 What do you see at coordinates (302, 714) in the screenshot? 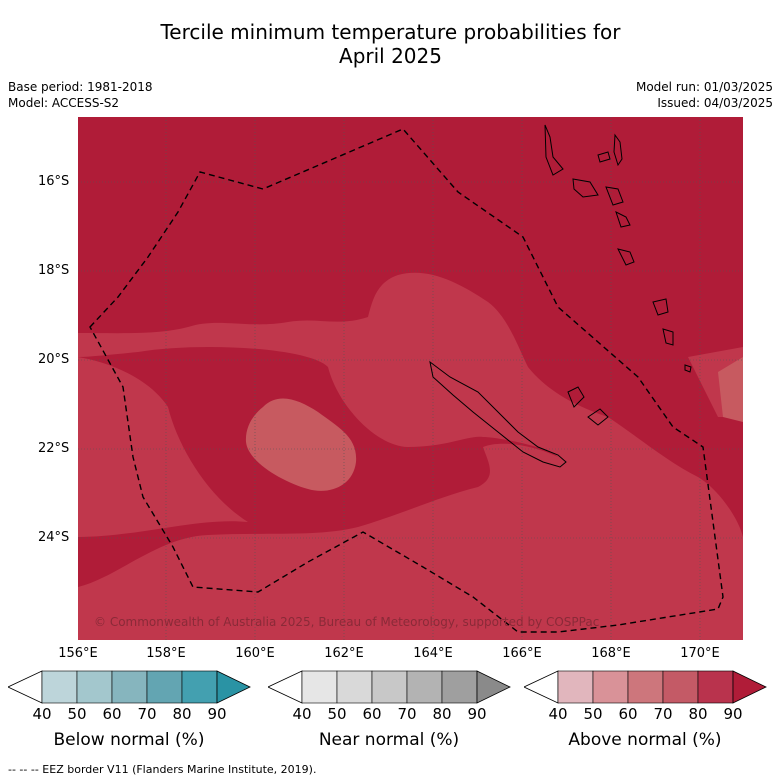
I see `cb-near-tick: 40` at bounding box center [302, 714].